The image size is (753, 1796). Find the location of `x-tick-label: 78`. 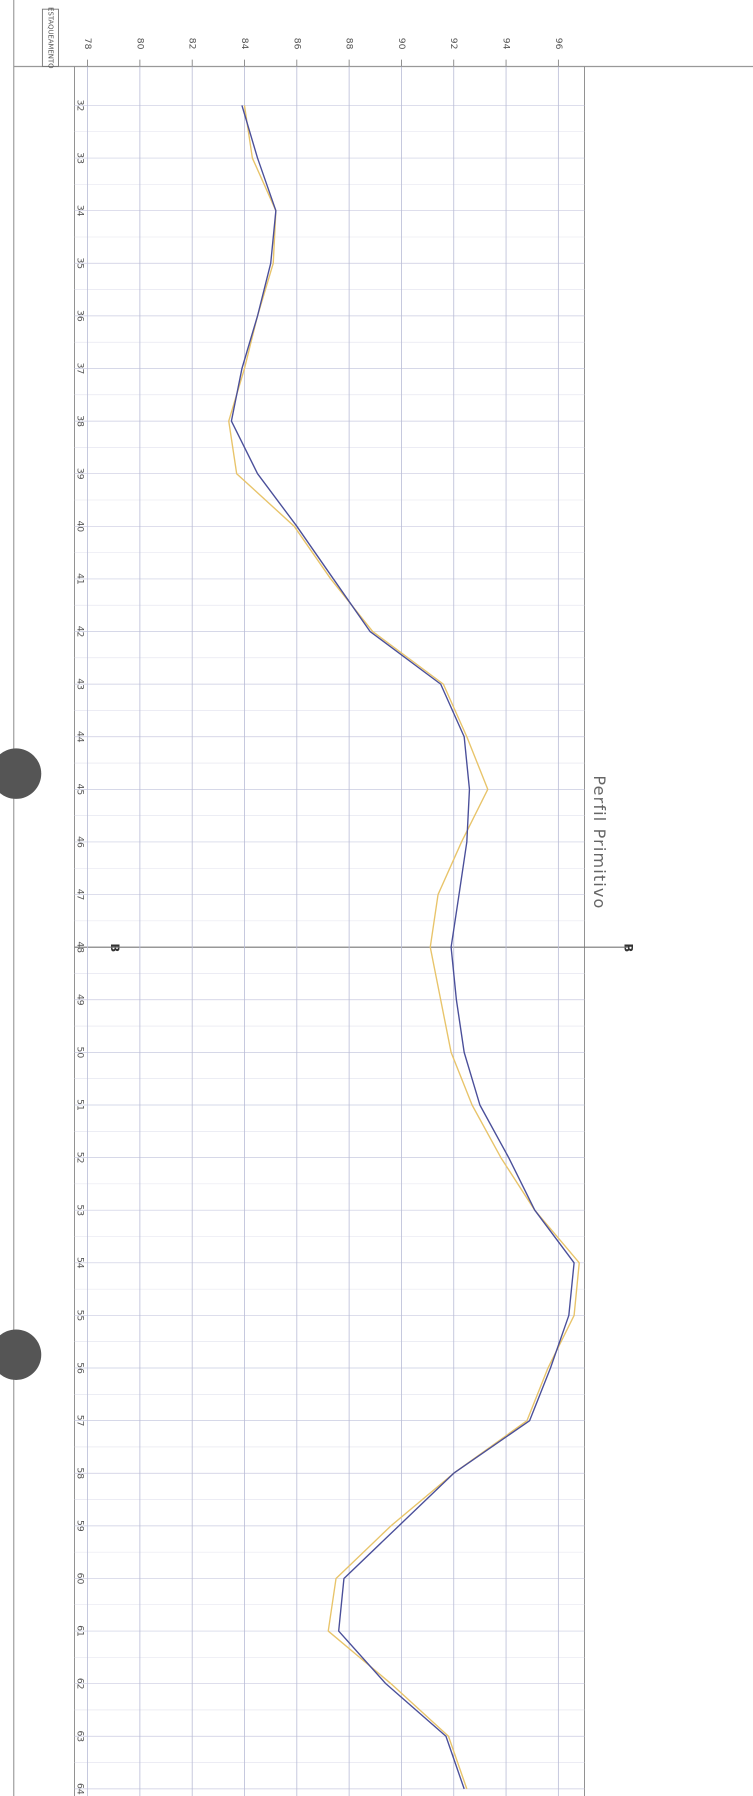

x-tick-label: 78 is located at coordinates (87, 44).